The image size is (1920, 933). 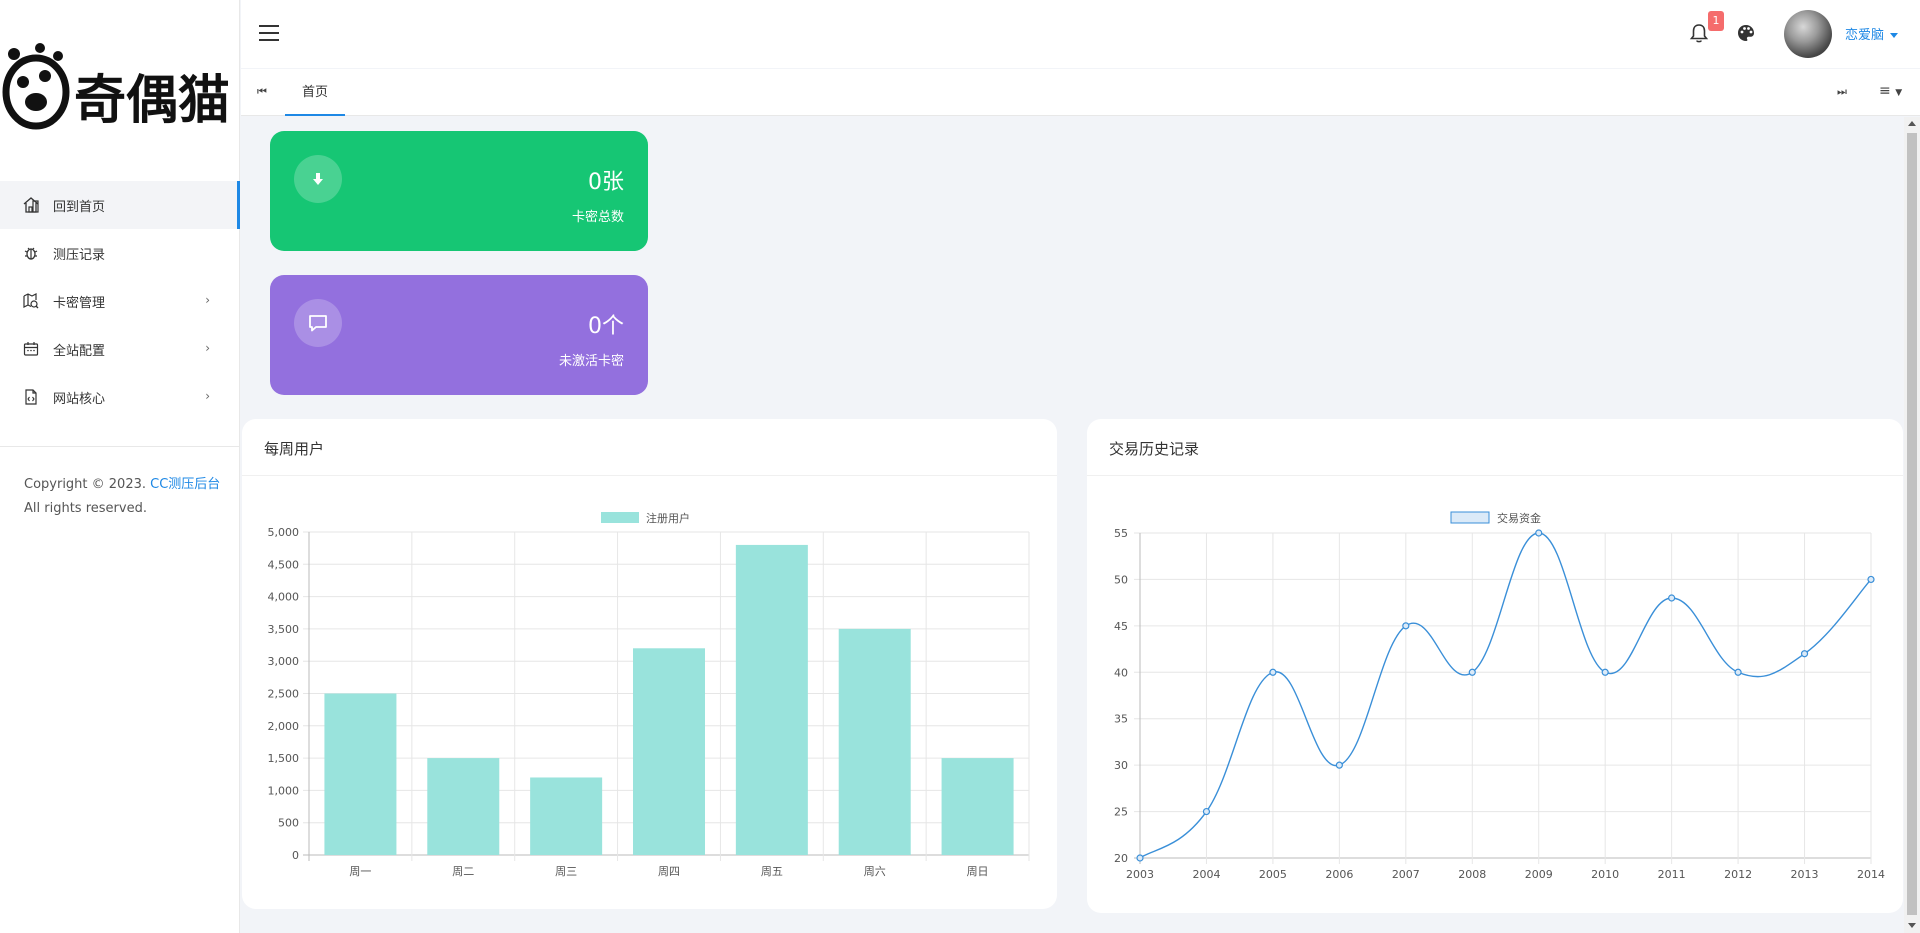 I want to click on y-tick-label: 1,500, so click(x=284, y=758).